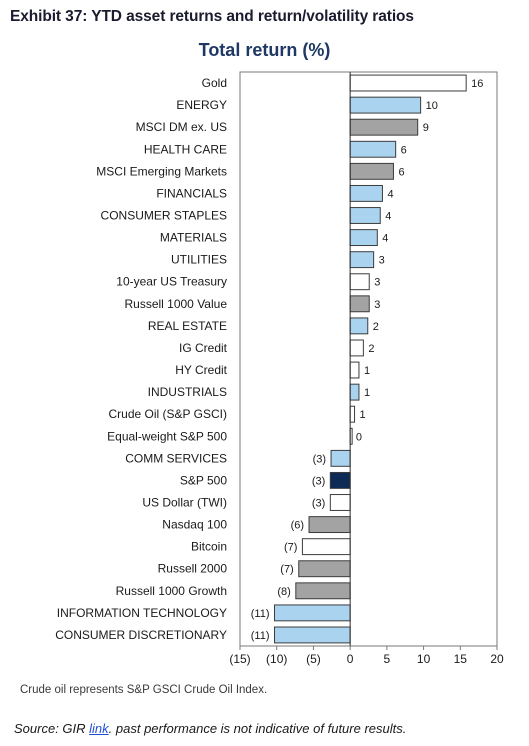  What do you see at coordinates (185, 149) in the screenshot?
I see `category-label-health-care: HEALTH CARE` at bounding box center [185, 149].